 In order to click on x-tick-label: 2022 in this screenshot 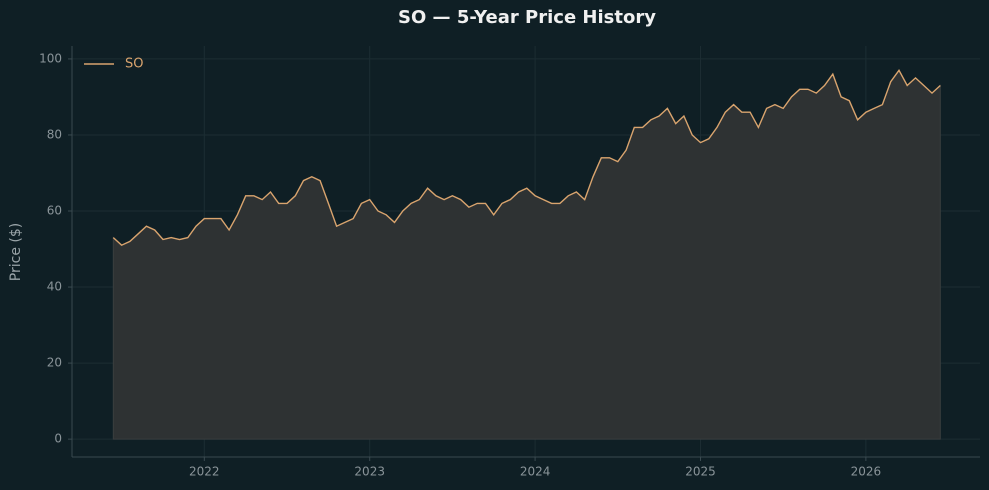, I will do `click(204, 472)`.